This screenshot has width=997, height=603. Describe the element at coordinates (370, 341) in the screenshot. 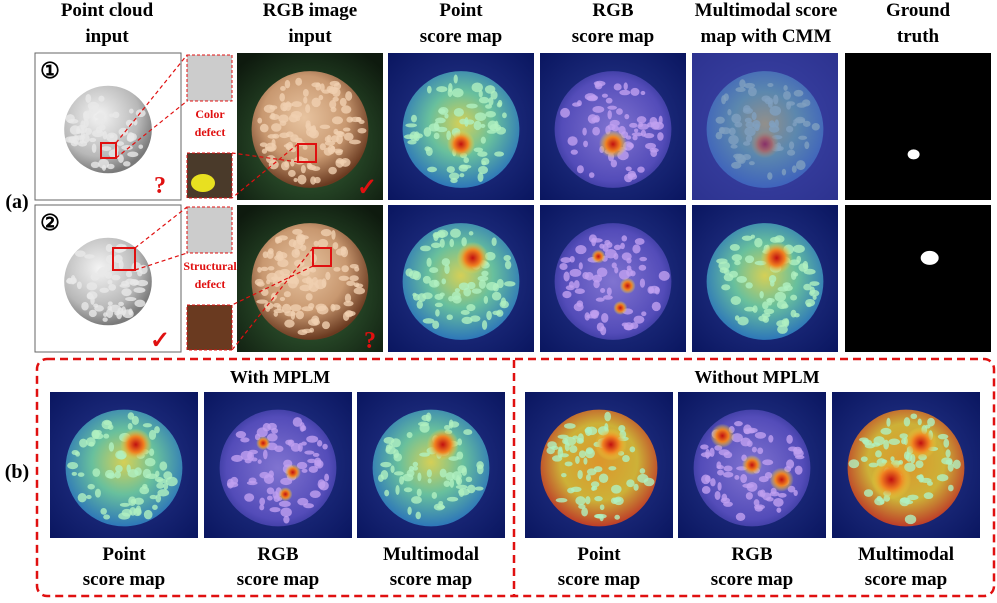

I see `mark: ?` at that location.